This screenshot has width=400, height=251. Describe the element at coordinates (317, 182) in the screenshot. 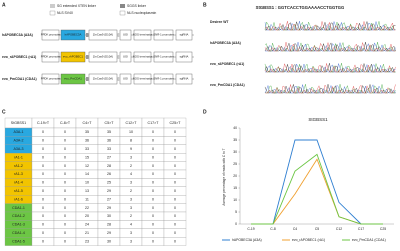

I see `series-line` at that location.